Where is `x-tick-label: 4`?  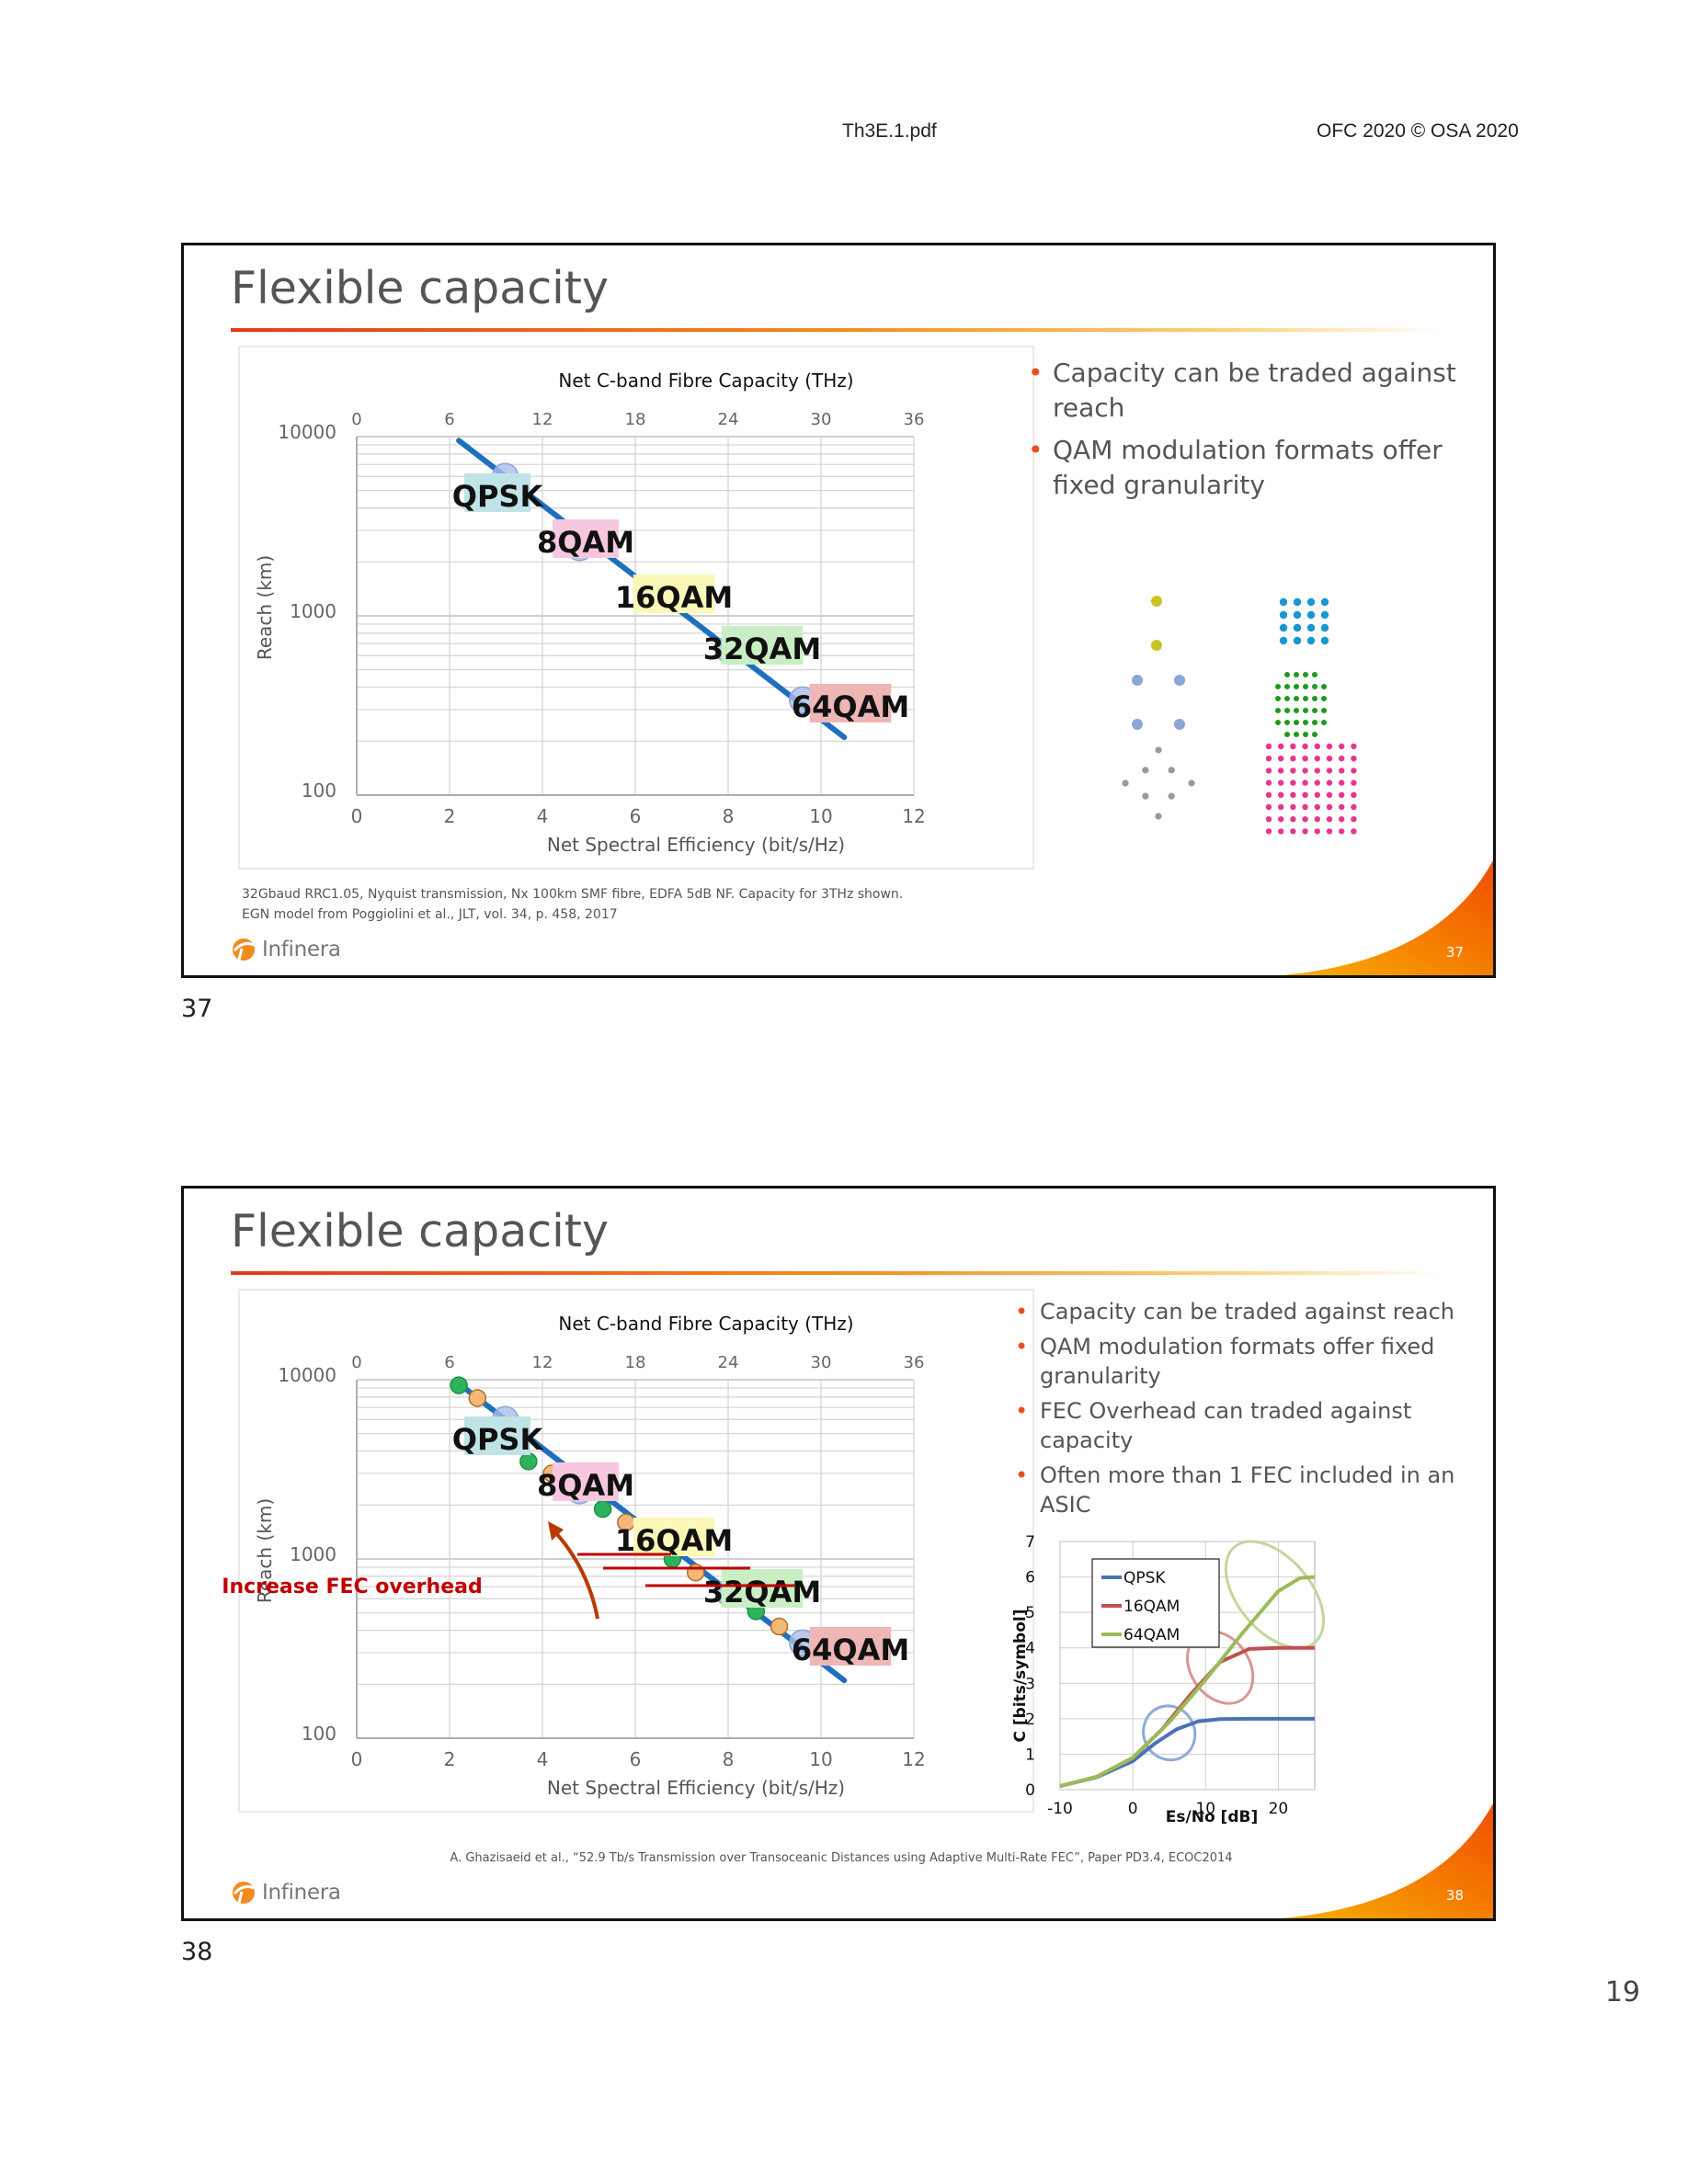 x-tick-label: 4 is located at coordinates (543, 1759).